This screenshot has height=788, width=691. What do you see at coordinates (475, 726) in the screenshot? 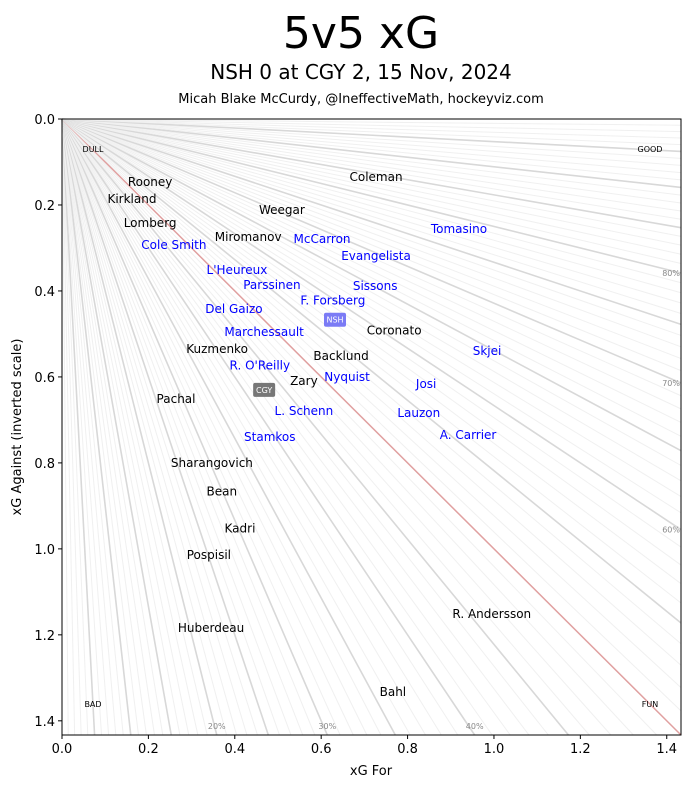
I see `share-label: 40%` at bounding box center [475, 726].